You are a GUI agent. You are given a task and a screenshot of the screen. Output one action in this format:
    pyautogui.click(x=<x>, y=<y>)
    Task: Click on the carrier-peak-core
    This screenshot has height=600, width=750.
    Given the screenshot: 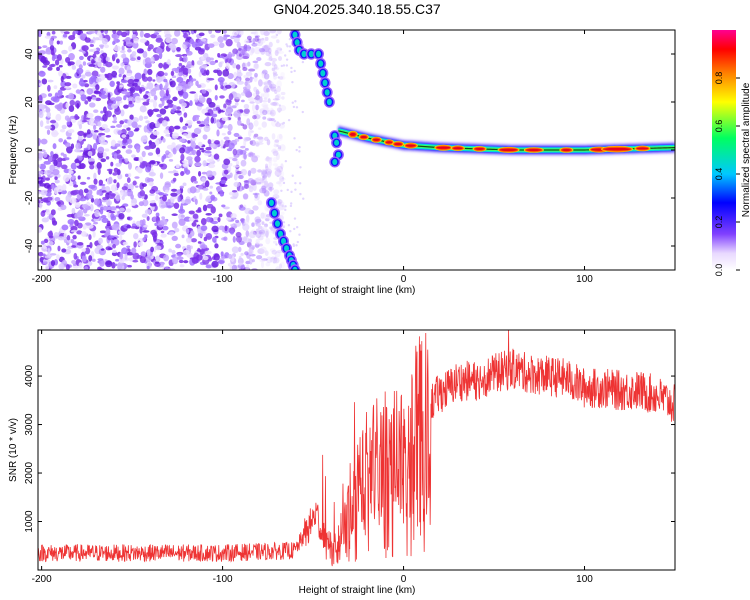 What is the action you would take?
    pyautogui.click(x=376, y=139)
    